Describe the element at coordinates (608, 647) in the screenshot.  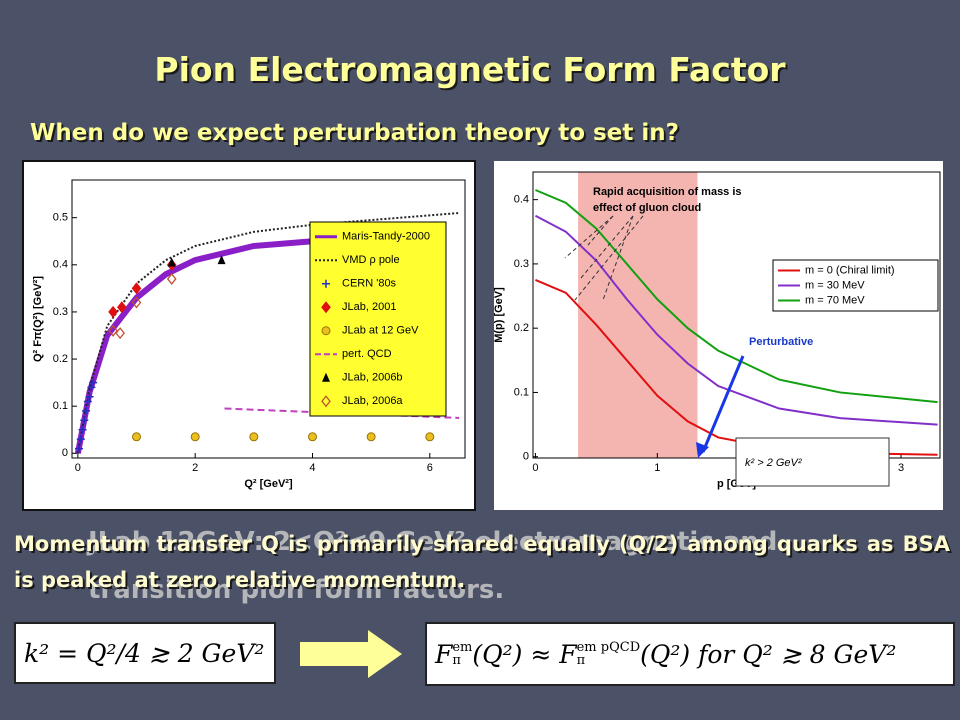
I see `formula-part: em pQCD` at that location.